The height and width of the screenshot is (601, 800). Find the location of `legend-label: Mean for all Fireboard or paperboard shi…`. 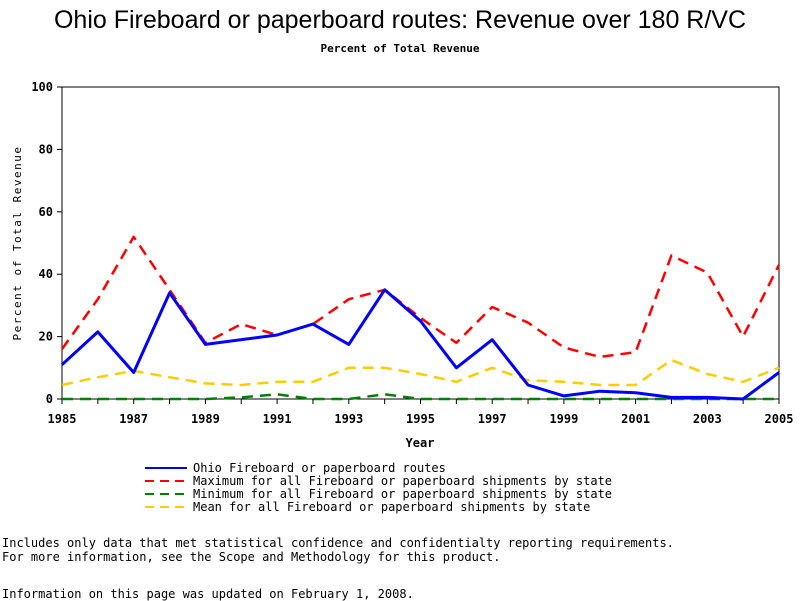

legend-label: Mean for all Fireboard or paperboard shi… is located at coordinates (392, 506).